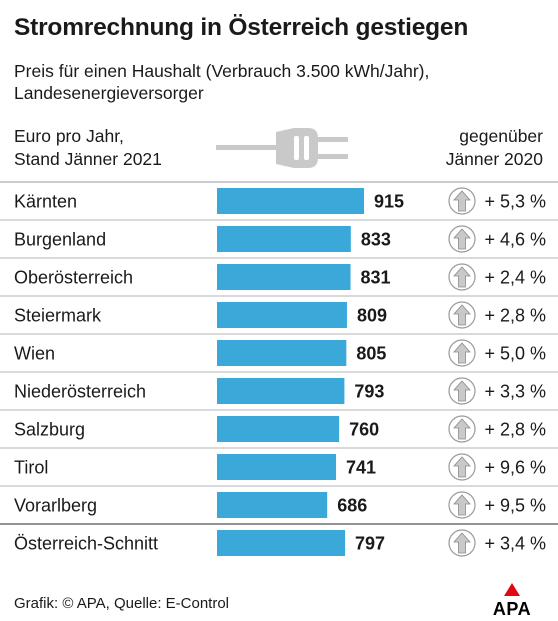 The width and height of the screenshot is (558, 621). Describe the element at coordinates (241, 27) in the screenshot. I see `page-title: Stromrechnung in Österreich gestiegen` at that location.